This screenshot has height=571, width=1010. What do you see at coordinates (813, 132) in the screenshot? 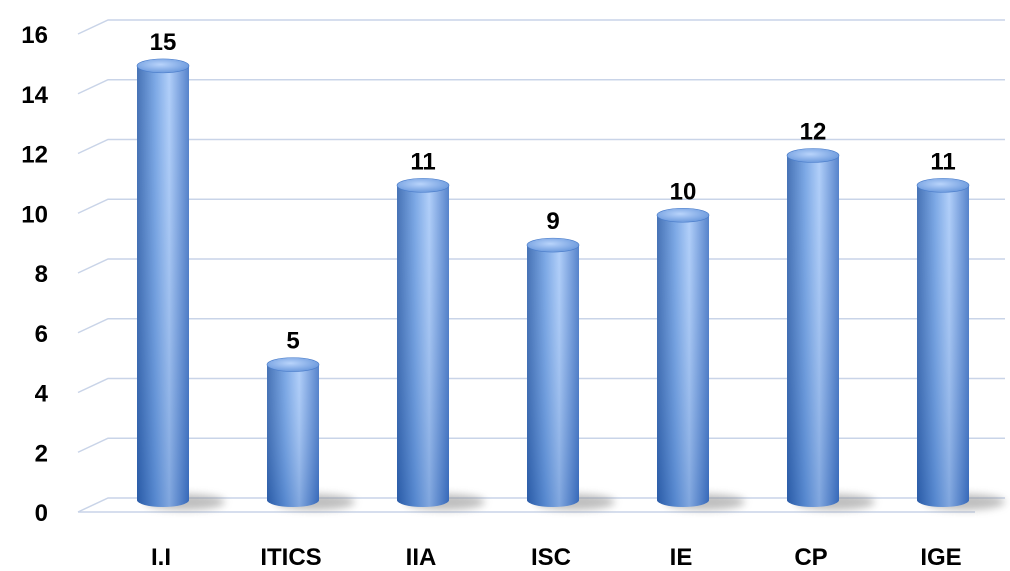
I see `data-label: 12` at bounding box center [813, 132].